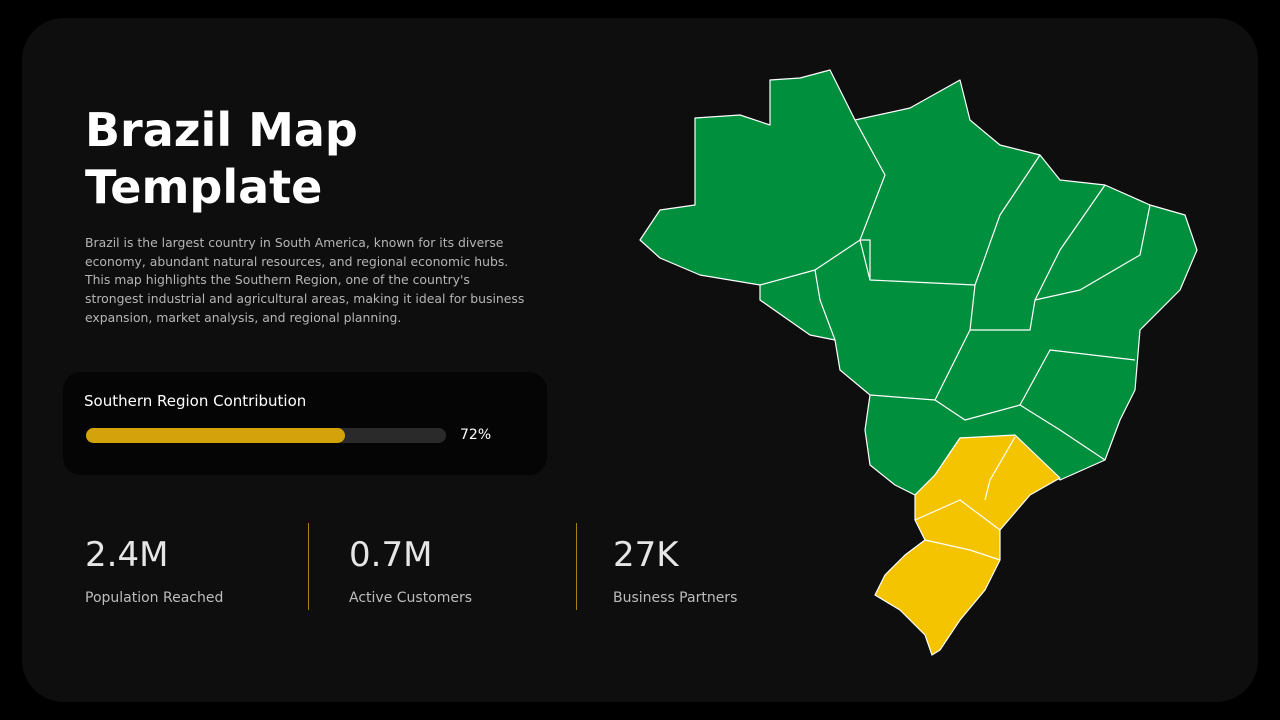 The height and width of the screenshot is (720, 1280). Describe the element at coordinates (195, 401) in the screenshot. I see `progress-label: Southern Region Contribution` at that location.